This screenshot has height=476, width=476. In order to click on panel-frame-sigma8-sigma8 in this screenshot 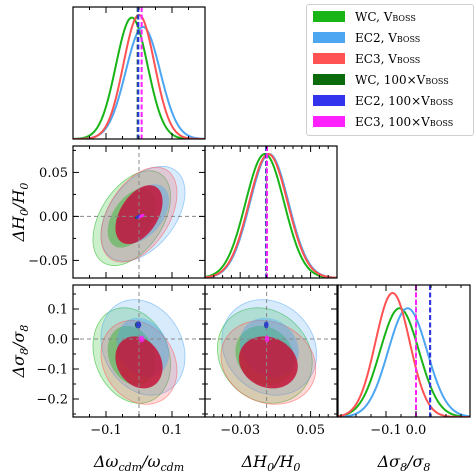, I will do `click(404, 351)`.